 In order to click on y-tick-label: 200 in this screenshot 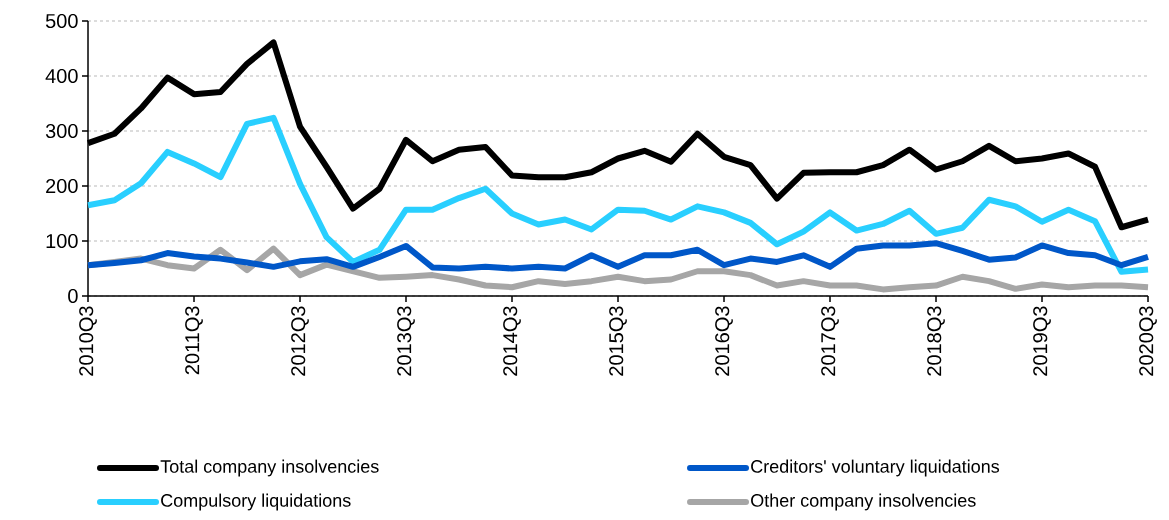, I will do `click(62, 186)`.